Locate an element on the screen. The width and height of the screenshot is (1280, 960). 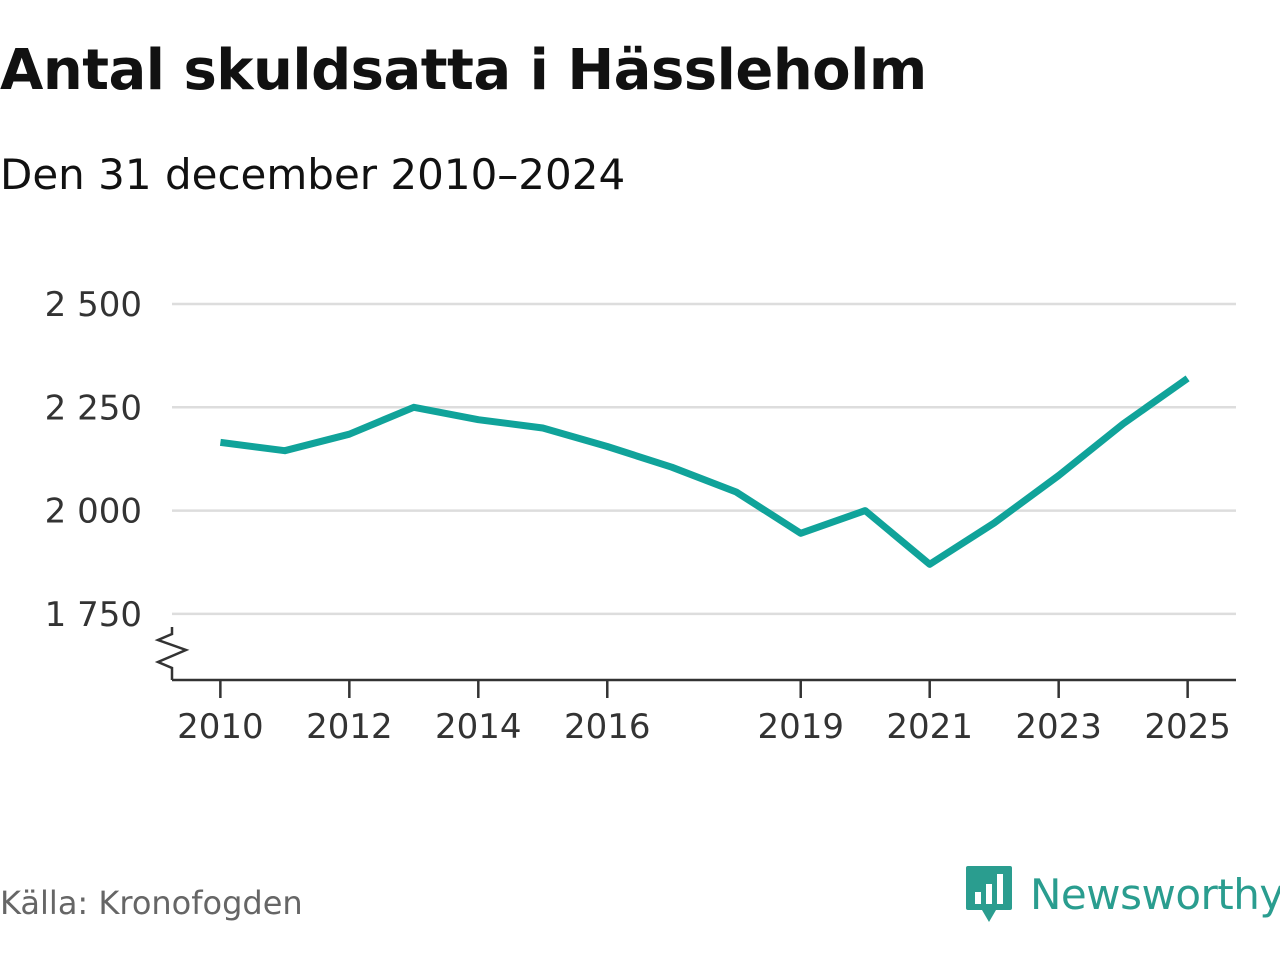
x-tick-label: 2023 is located at coordinates (1058, 727).